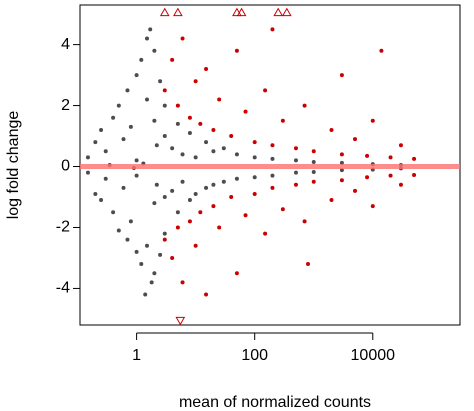  What do you see at coordinates (373, 355) in the screenshot?
I see `x-tick-label: 10000` at bounding box center [373, 355].